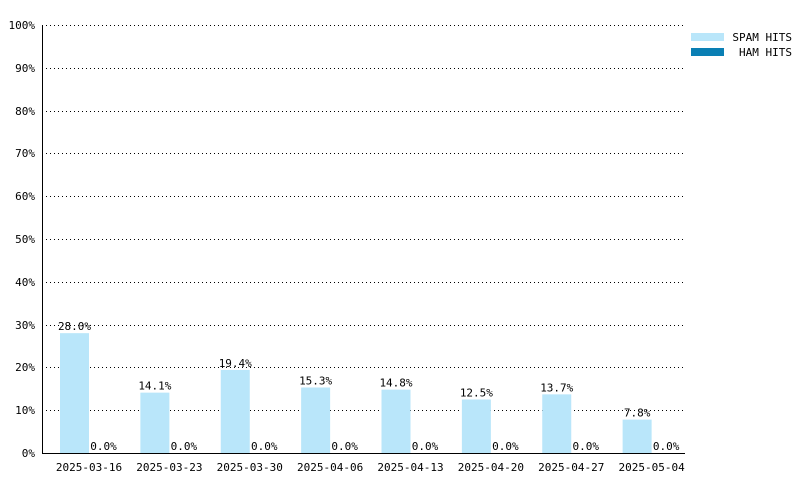 The width and height of the screenshot is (800, 480). Describe the element at coordinates (315, 381) in the screenshot. I see `data-label: 15.3%` at that location.